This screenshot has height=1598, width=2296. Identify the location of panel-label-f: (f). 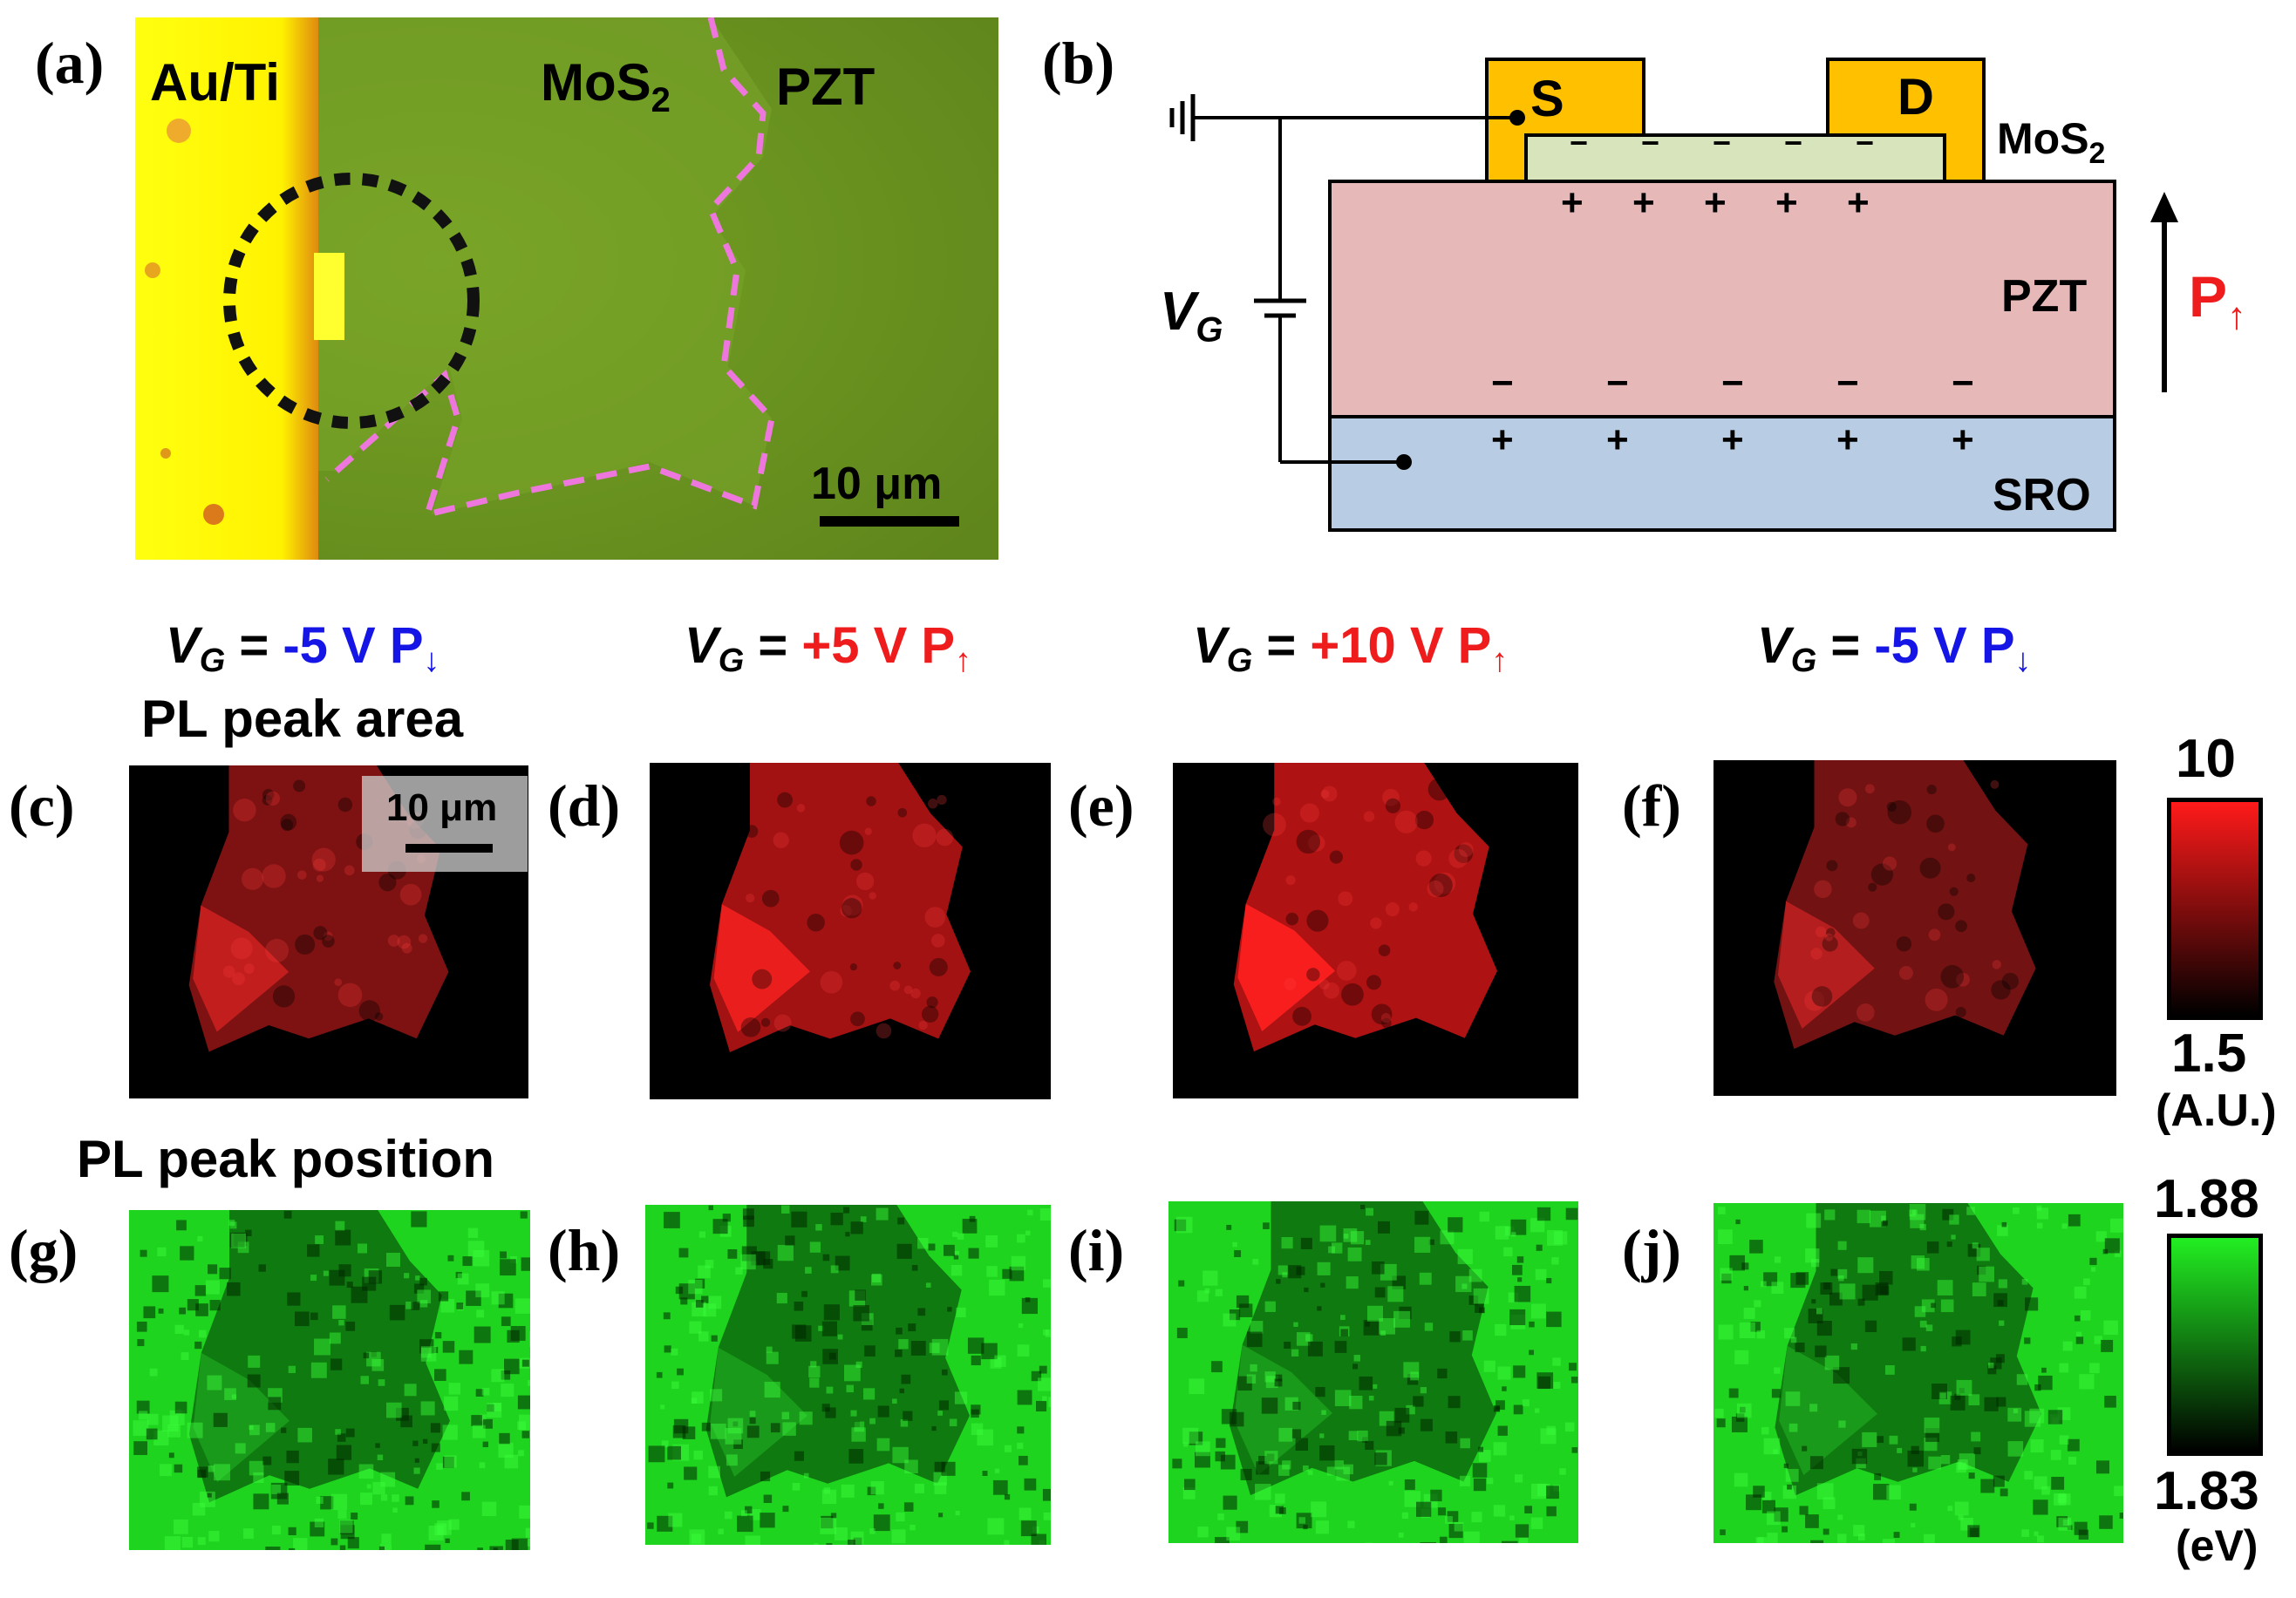
(1651, 805).